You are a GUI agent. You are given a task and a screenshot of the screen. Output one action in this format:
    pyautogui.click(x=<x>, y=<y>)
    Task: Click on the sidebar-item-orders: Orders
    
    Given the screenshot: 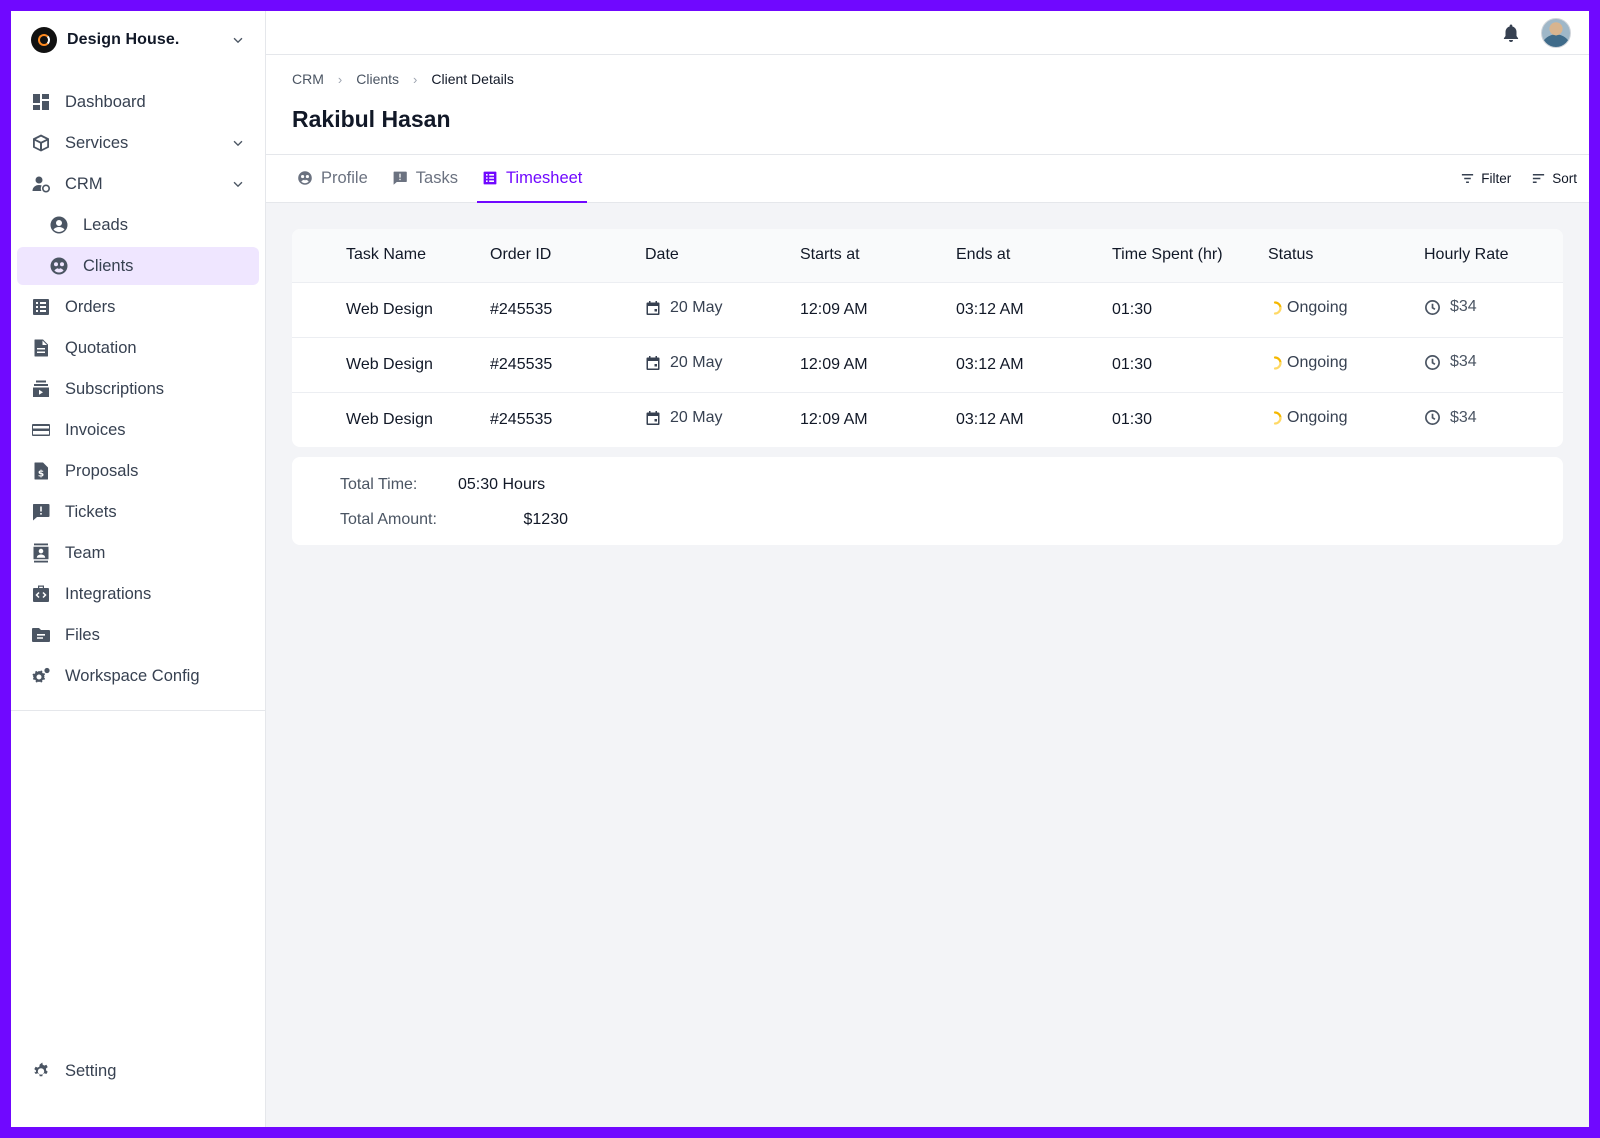 What is the action you would take?
    pyautogui.click(x=138, y=307)
    